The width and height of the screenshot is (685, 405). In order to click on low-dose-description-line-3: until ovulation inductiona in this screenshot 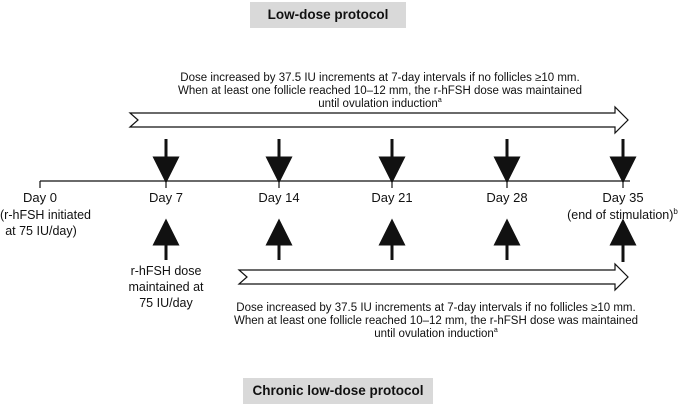, I will do `click(380, 103)`.